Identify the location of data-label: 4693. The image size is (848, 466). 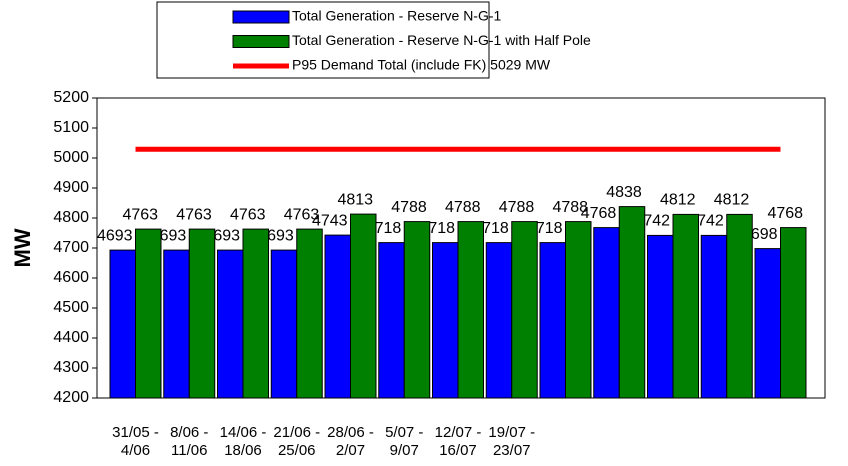
(115, 235).